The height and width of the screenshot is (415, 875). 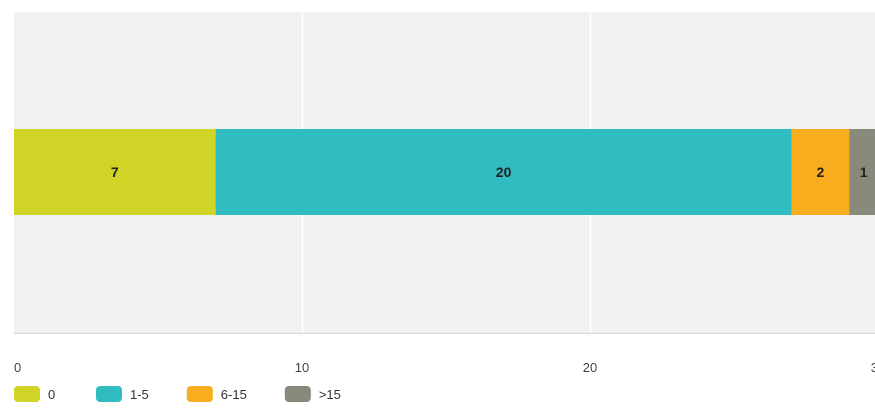 What do you see at coordinates (302, 367) in the screenshot?
I see `x-tick-label-10: 10` at bounding box center [302, 367].